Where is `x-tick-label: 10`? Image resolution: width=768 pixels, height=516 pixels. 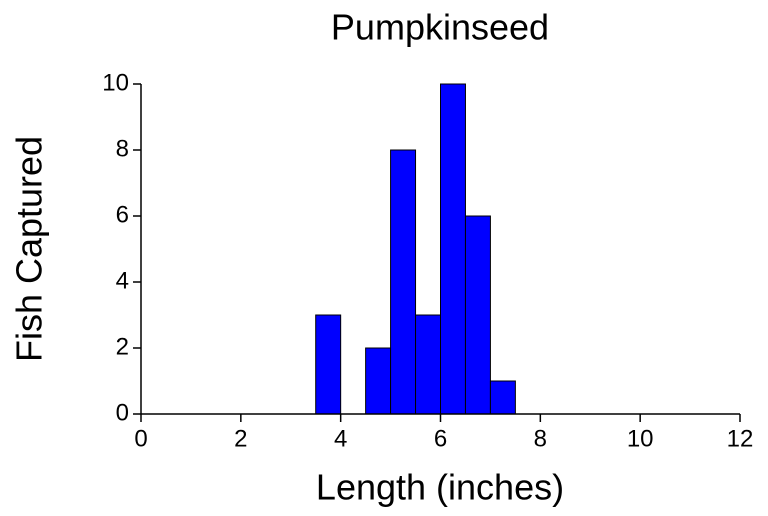
x-tick-label: 10 is located at coordinates (640, 438).